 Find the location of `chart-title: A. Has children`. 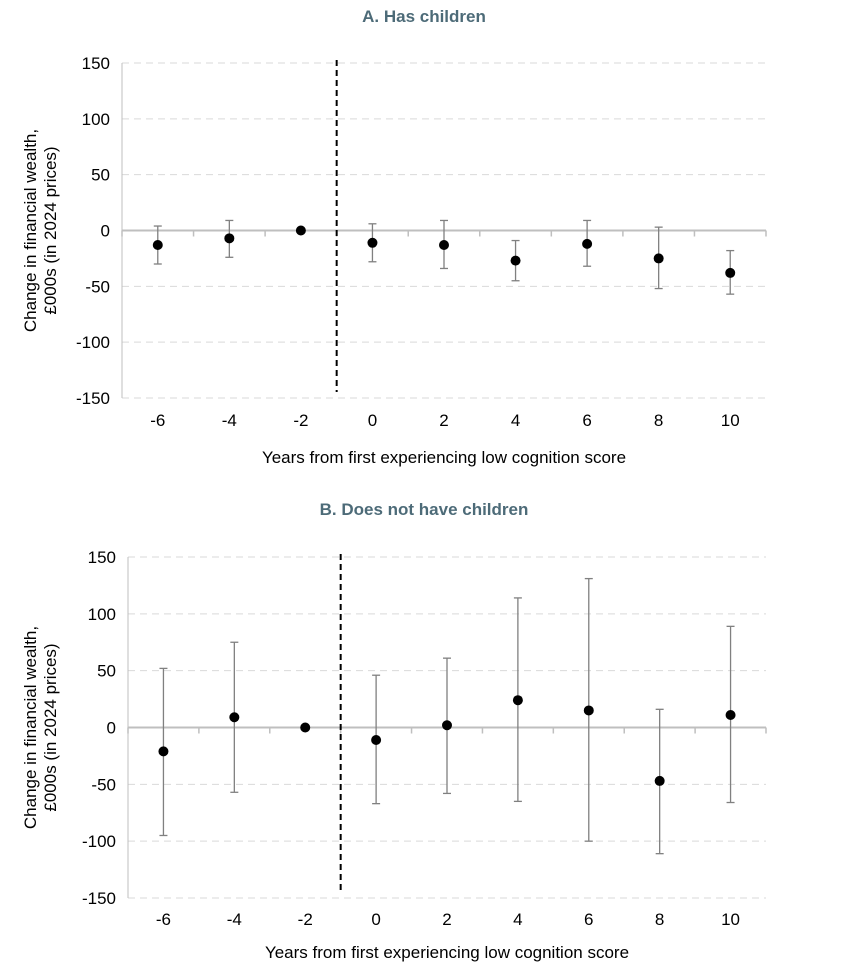

chart-title: A. Has children is located at coordinates (424, 16).